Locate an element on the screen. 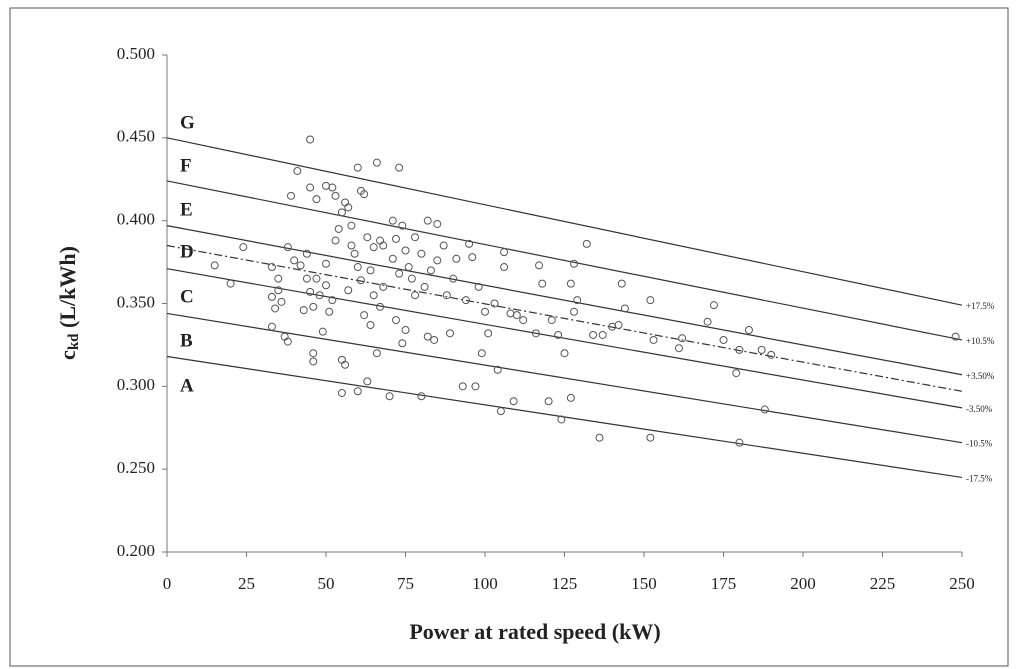  y-tick-label: 0.200 is located at coordinates (136, 550).